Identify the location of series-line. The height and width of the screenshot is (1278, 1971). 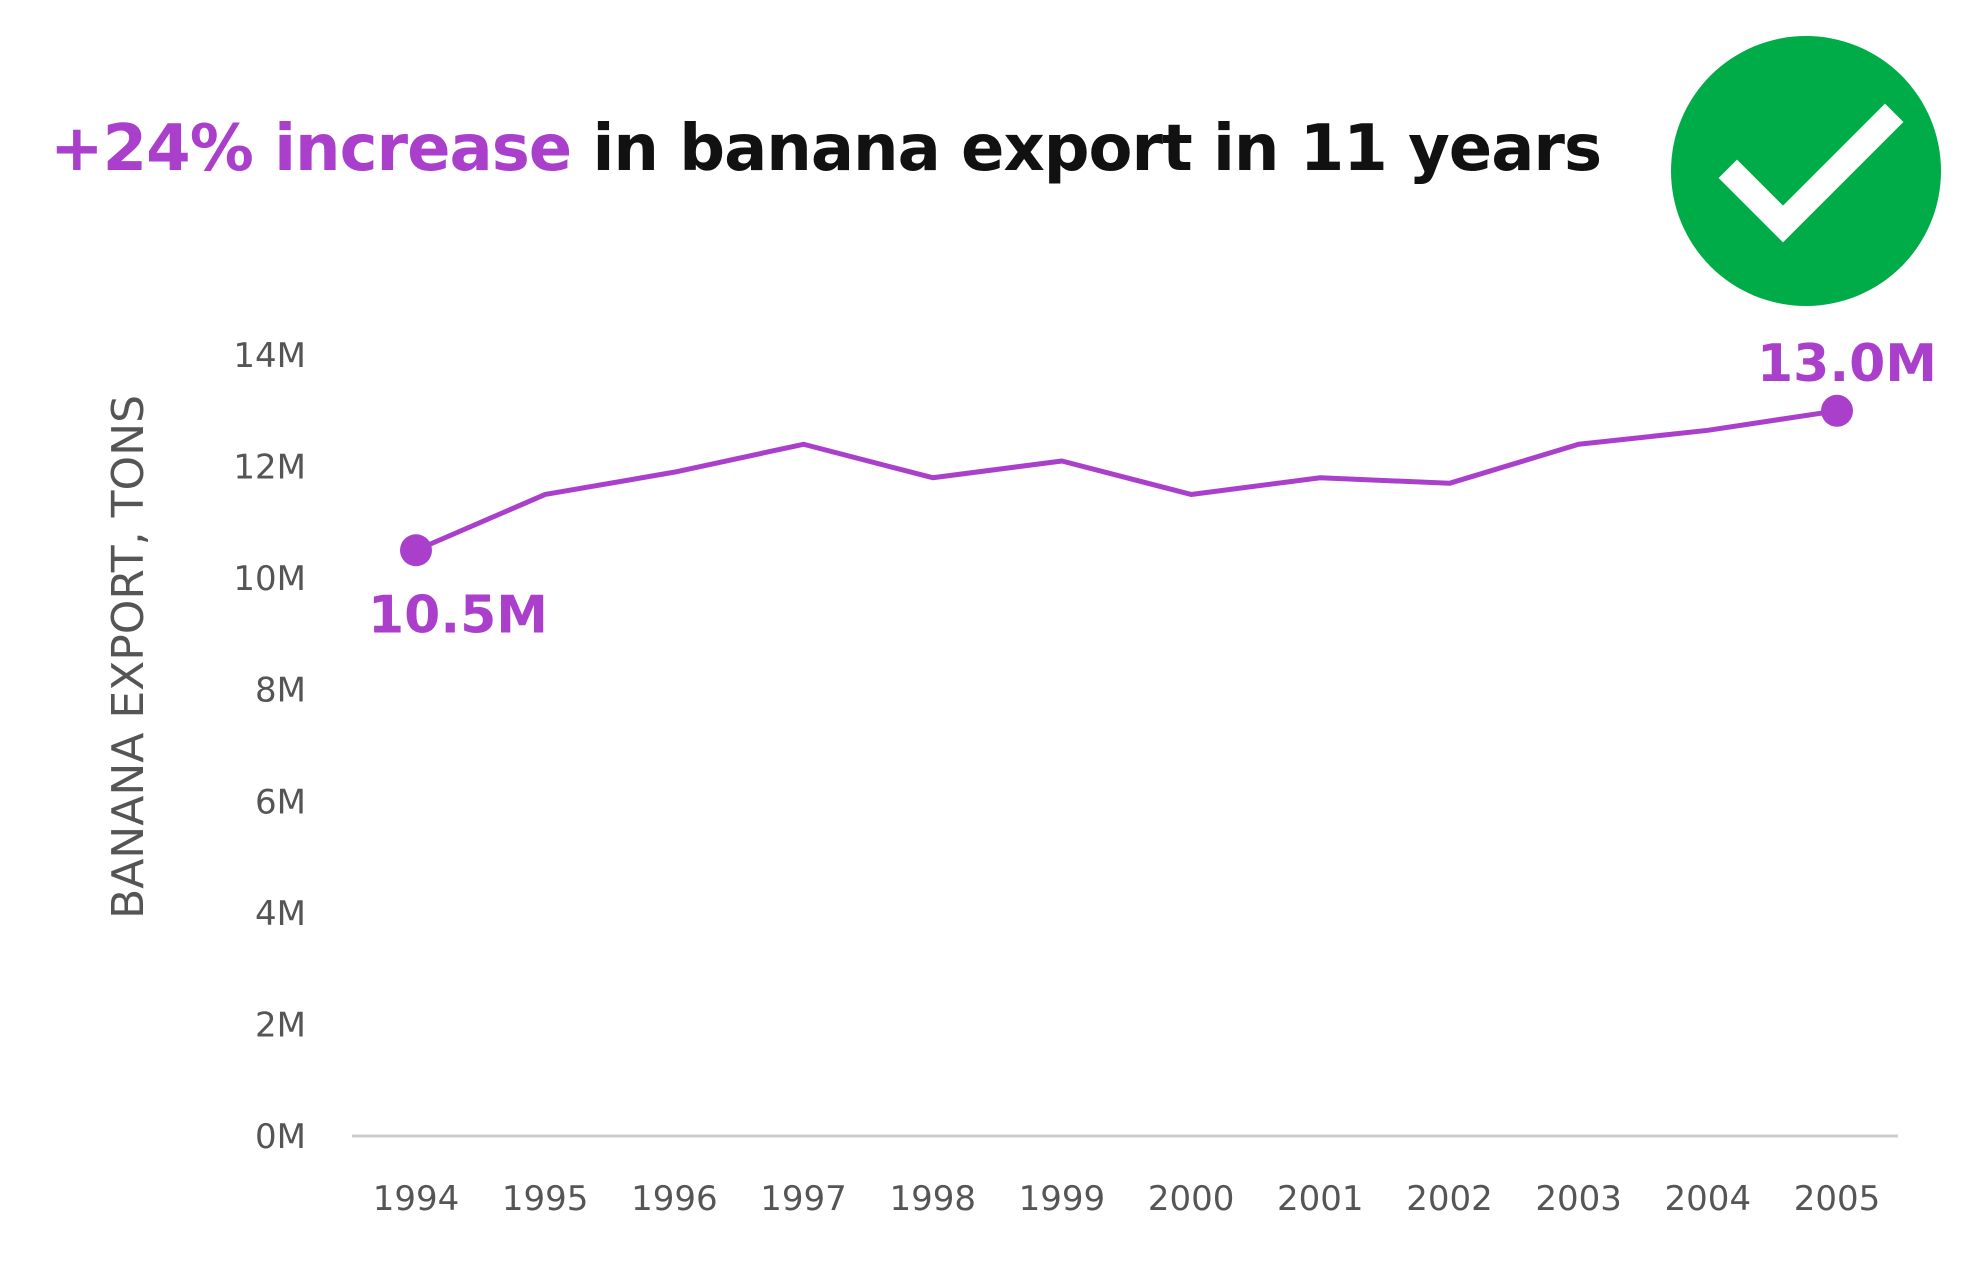
(1126, 480).